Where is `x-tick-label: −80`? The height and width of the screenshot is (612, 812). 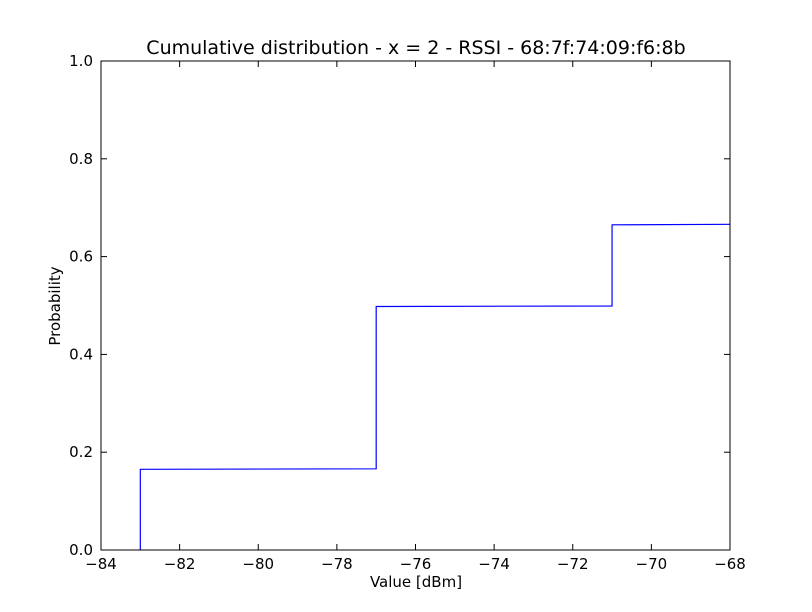 x-tick-label: −80 is located at coordinates (258, 564).